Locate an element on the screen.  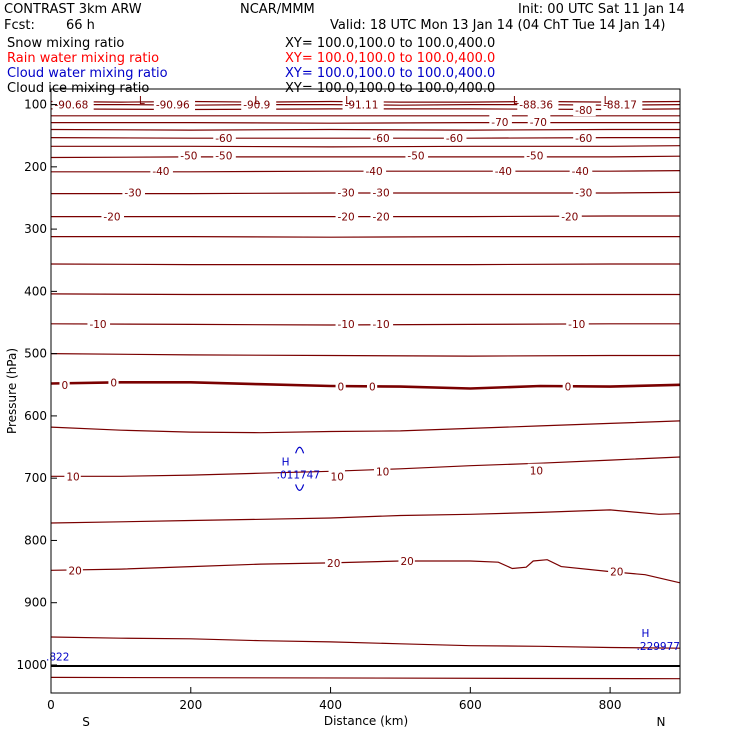
contour-label: -90.68 is located at coordinates (71, 106).